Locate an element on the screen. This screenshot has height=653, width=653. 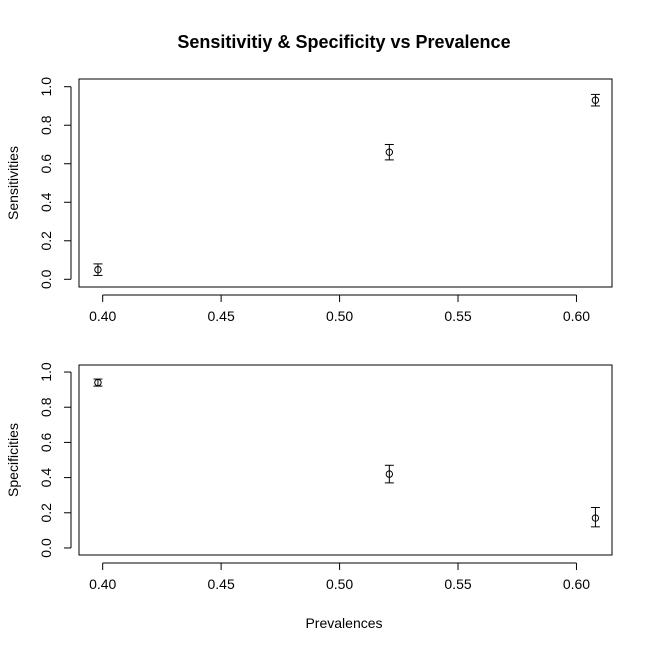
x-axis-title: Prevalences is located at coordinates (343, 623).